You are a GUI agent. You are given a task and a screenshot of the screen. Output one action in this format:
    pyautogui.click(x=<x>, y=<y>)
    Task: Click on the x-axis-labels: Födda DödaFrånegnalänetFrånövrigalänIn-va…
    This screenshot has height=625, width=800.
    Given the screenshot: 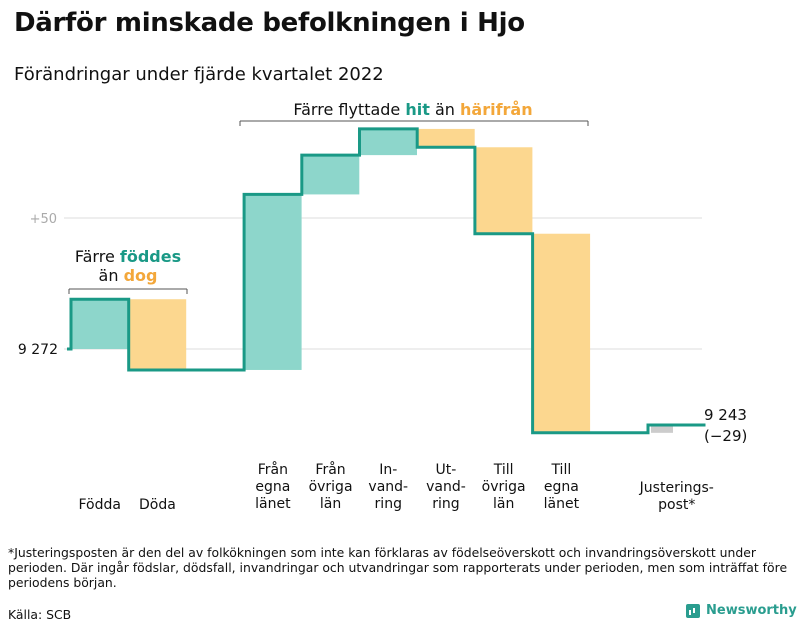 What is the action you would take?
    pyautogui.click(x=396, y=487)
    